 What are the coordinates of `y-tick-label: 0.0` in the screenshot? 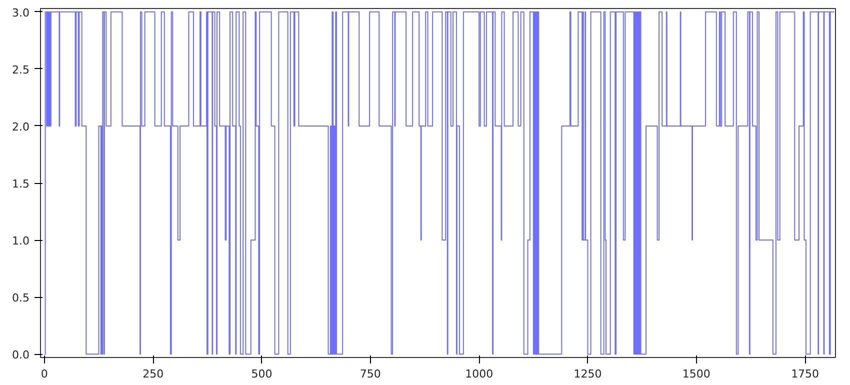 It's located at (21, 355).